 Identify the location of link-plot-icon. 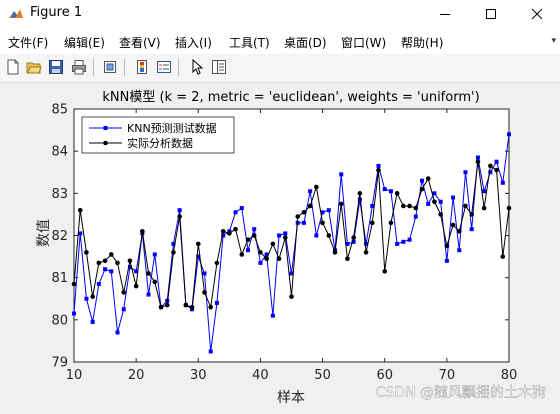
(110, 67).